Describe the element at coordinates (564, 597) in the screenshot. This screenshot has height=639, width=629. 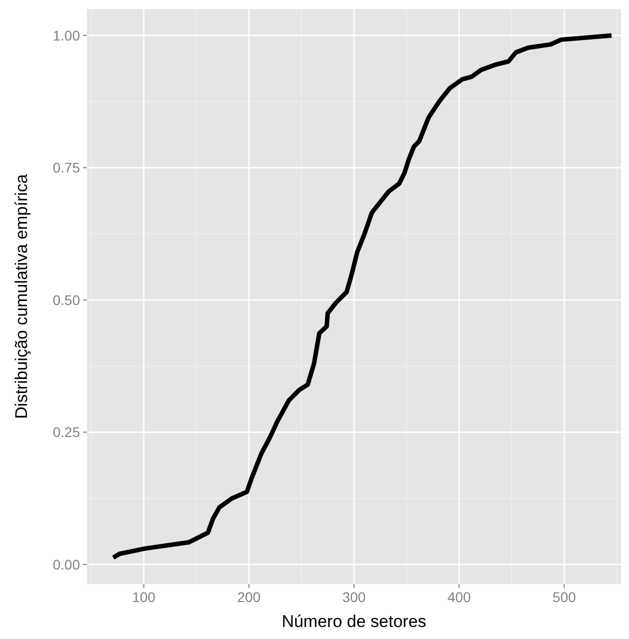
I see `x-tick-label: 500` at that location.